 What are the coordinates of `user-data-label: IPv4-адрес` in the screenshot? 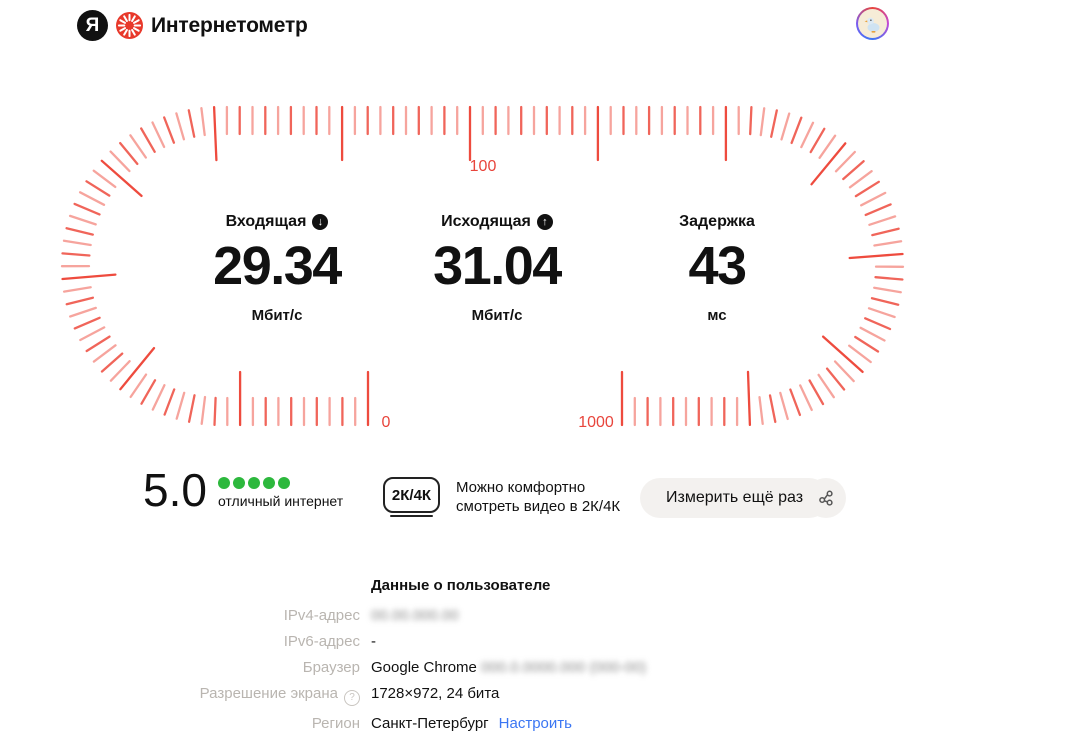 It's located at (321, 615).